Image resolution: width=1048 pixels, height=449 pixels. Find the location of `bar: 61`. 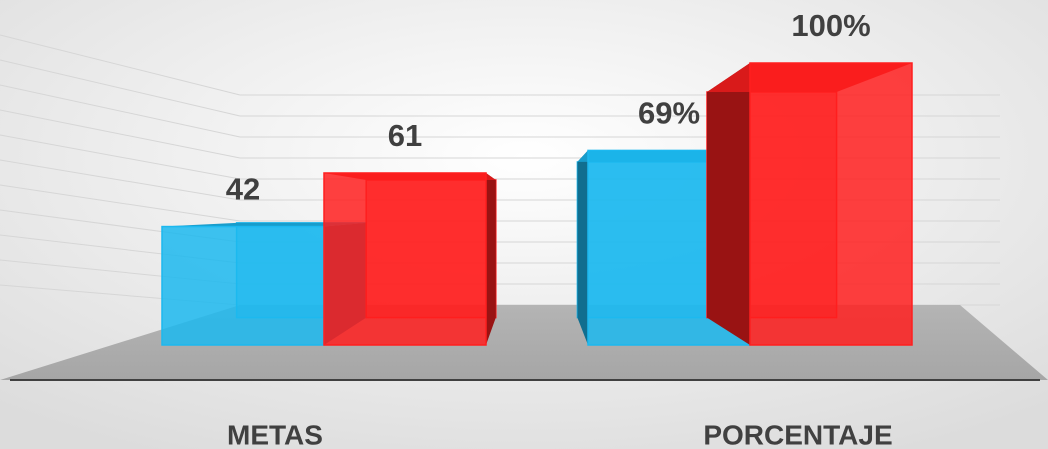

bar: 61 is located at coordinates (410, 232).